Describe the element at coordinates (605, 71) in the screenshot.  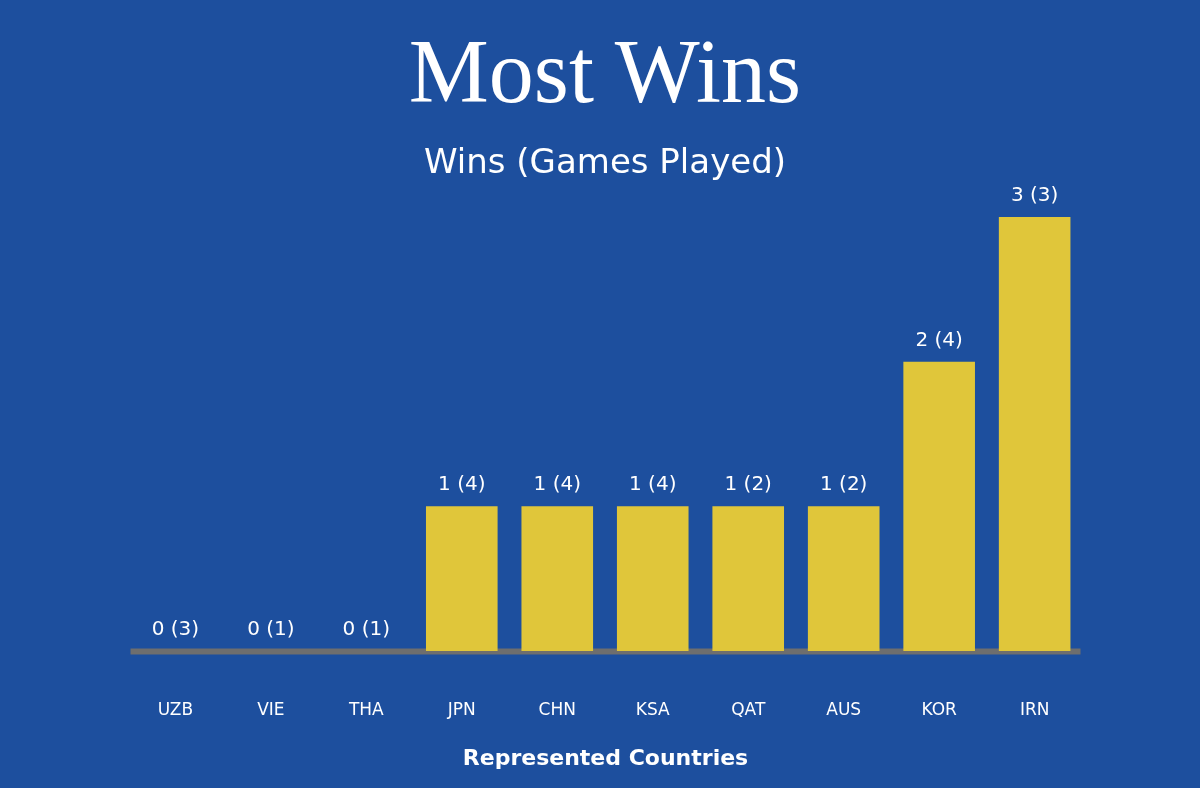
I see `chart-title: Most Wins` at that location.